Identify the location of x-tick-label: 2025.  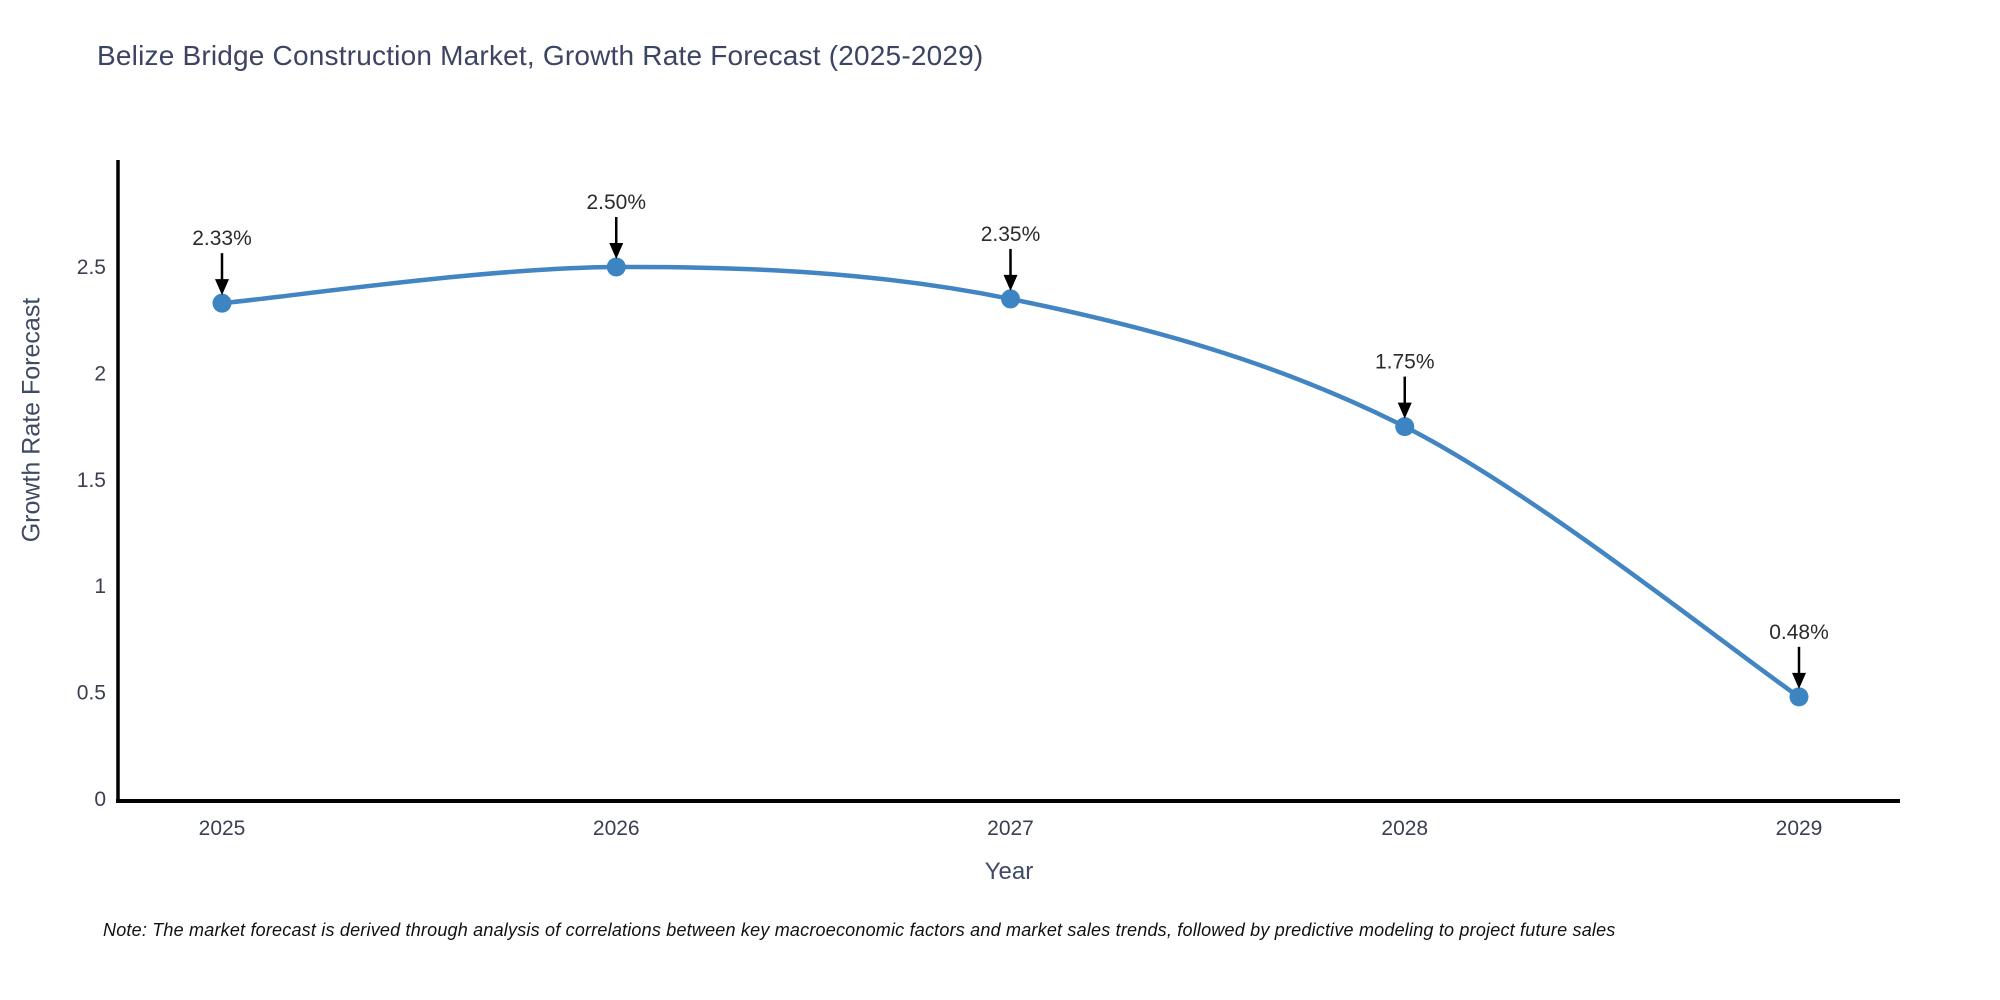
(222, 828).